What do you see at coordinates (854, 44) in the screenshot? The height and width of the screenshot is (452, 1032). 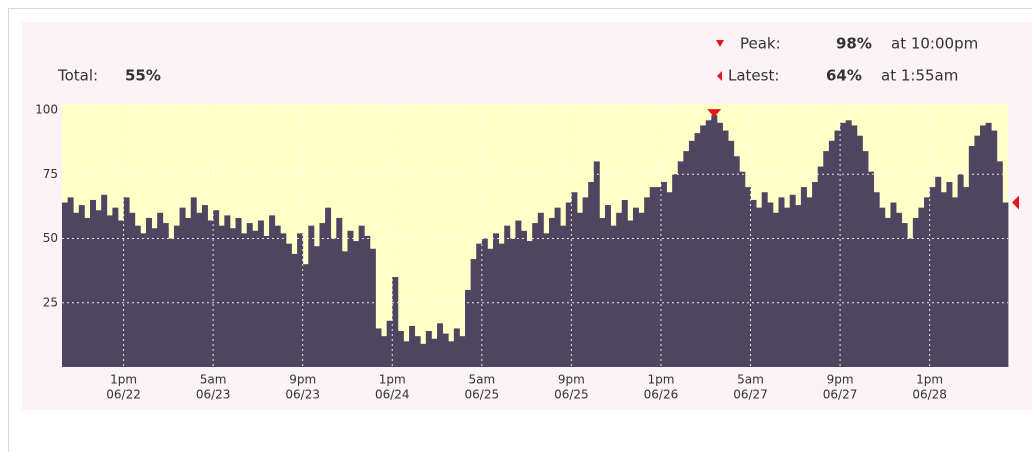 I see `peak-value: 98%` at bounding box center [854, 44].